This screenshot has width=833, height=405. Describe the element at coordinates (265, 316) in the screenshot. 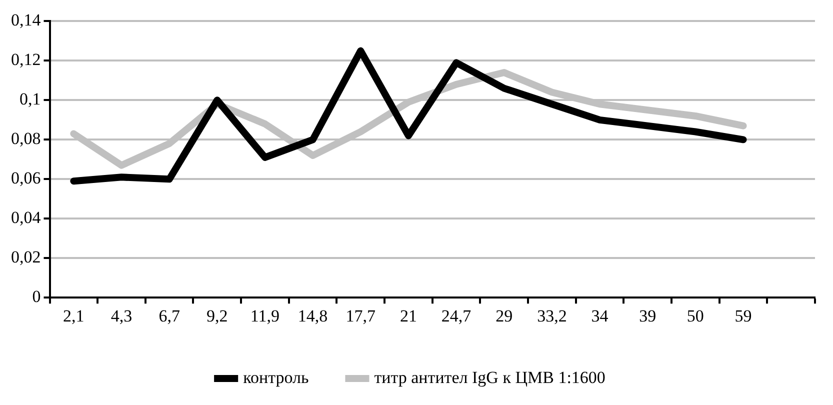

I see `x-tick-label: 11,9` at that location.